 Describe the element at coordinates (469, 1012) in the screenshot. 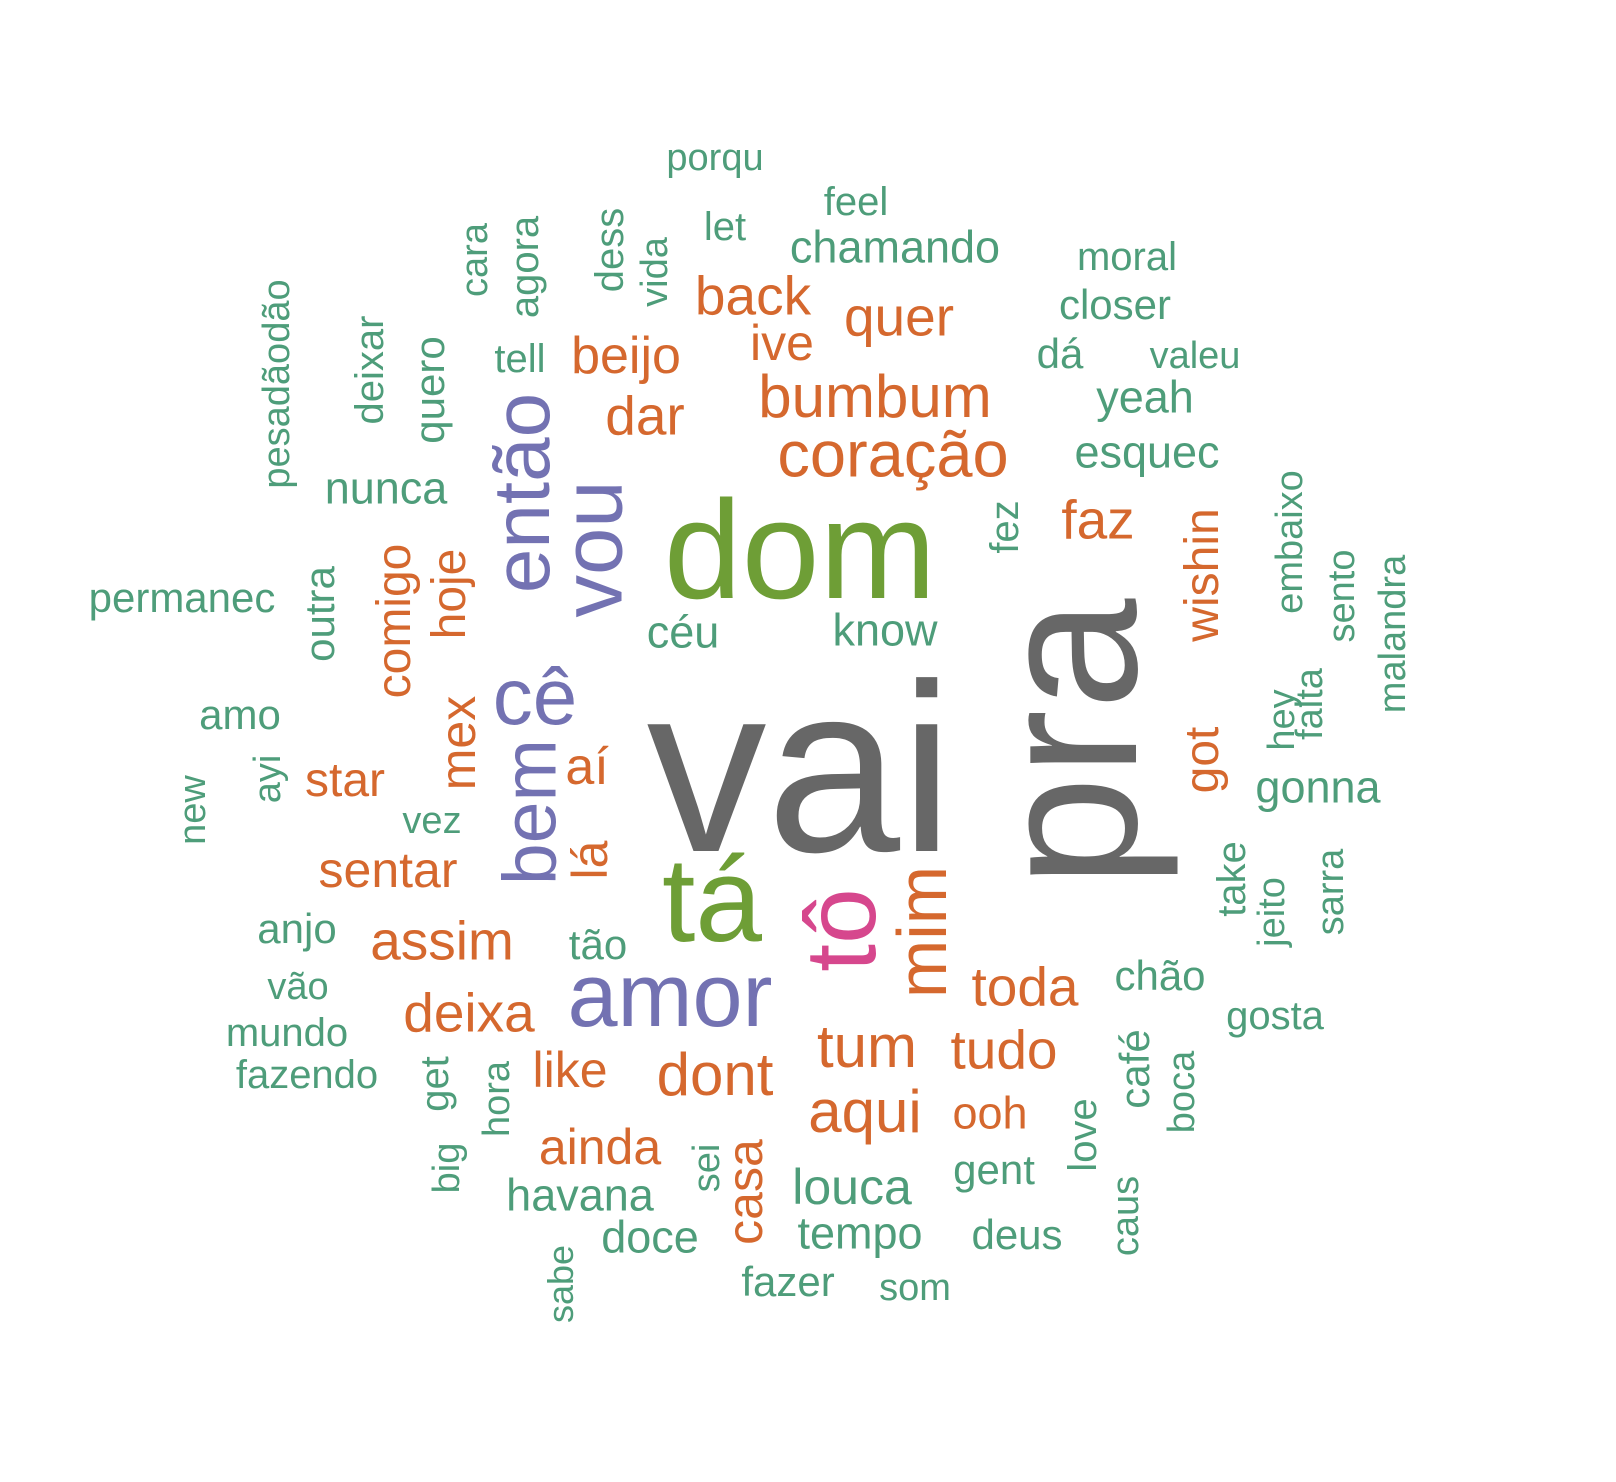

I see `word-deixa: deixa` at that location.